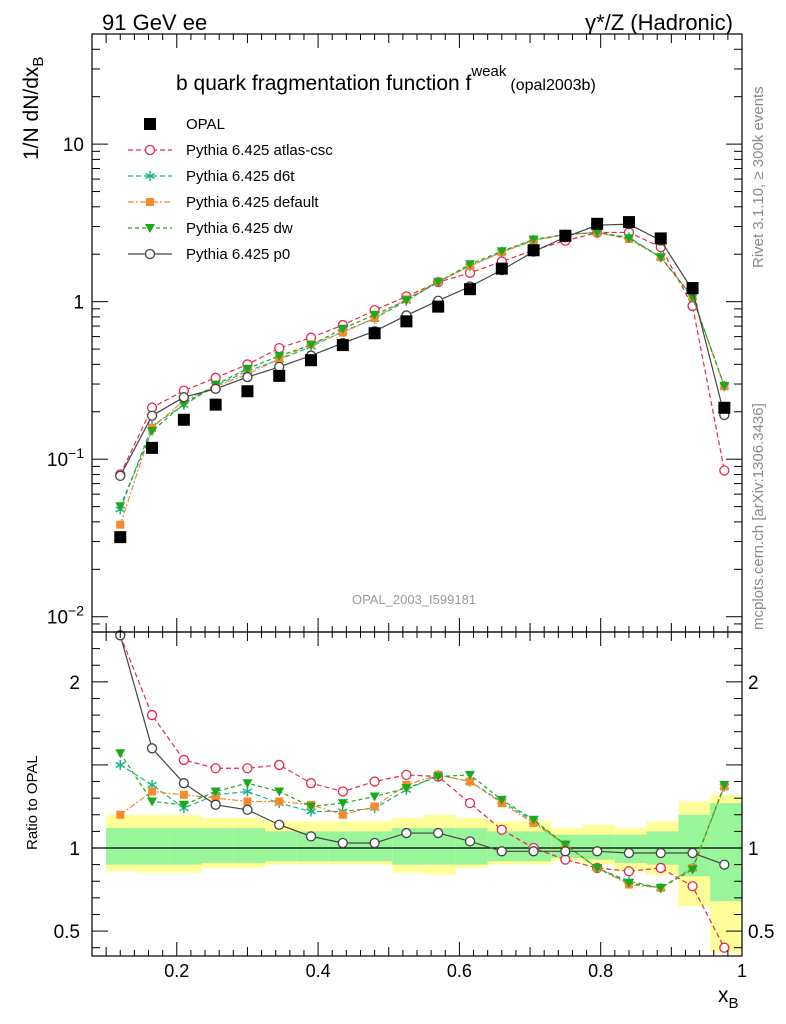  I want to click on y-tick-exponent: −1, so click(76, 453).